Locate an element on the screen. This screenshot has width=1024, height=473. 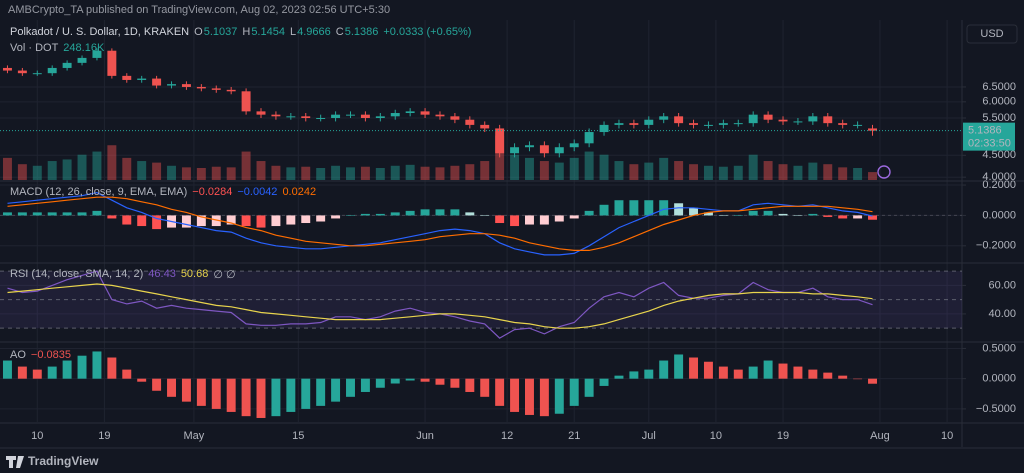
ohlc-label: L is located at coordinates (293, 32).